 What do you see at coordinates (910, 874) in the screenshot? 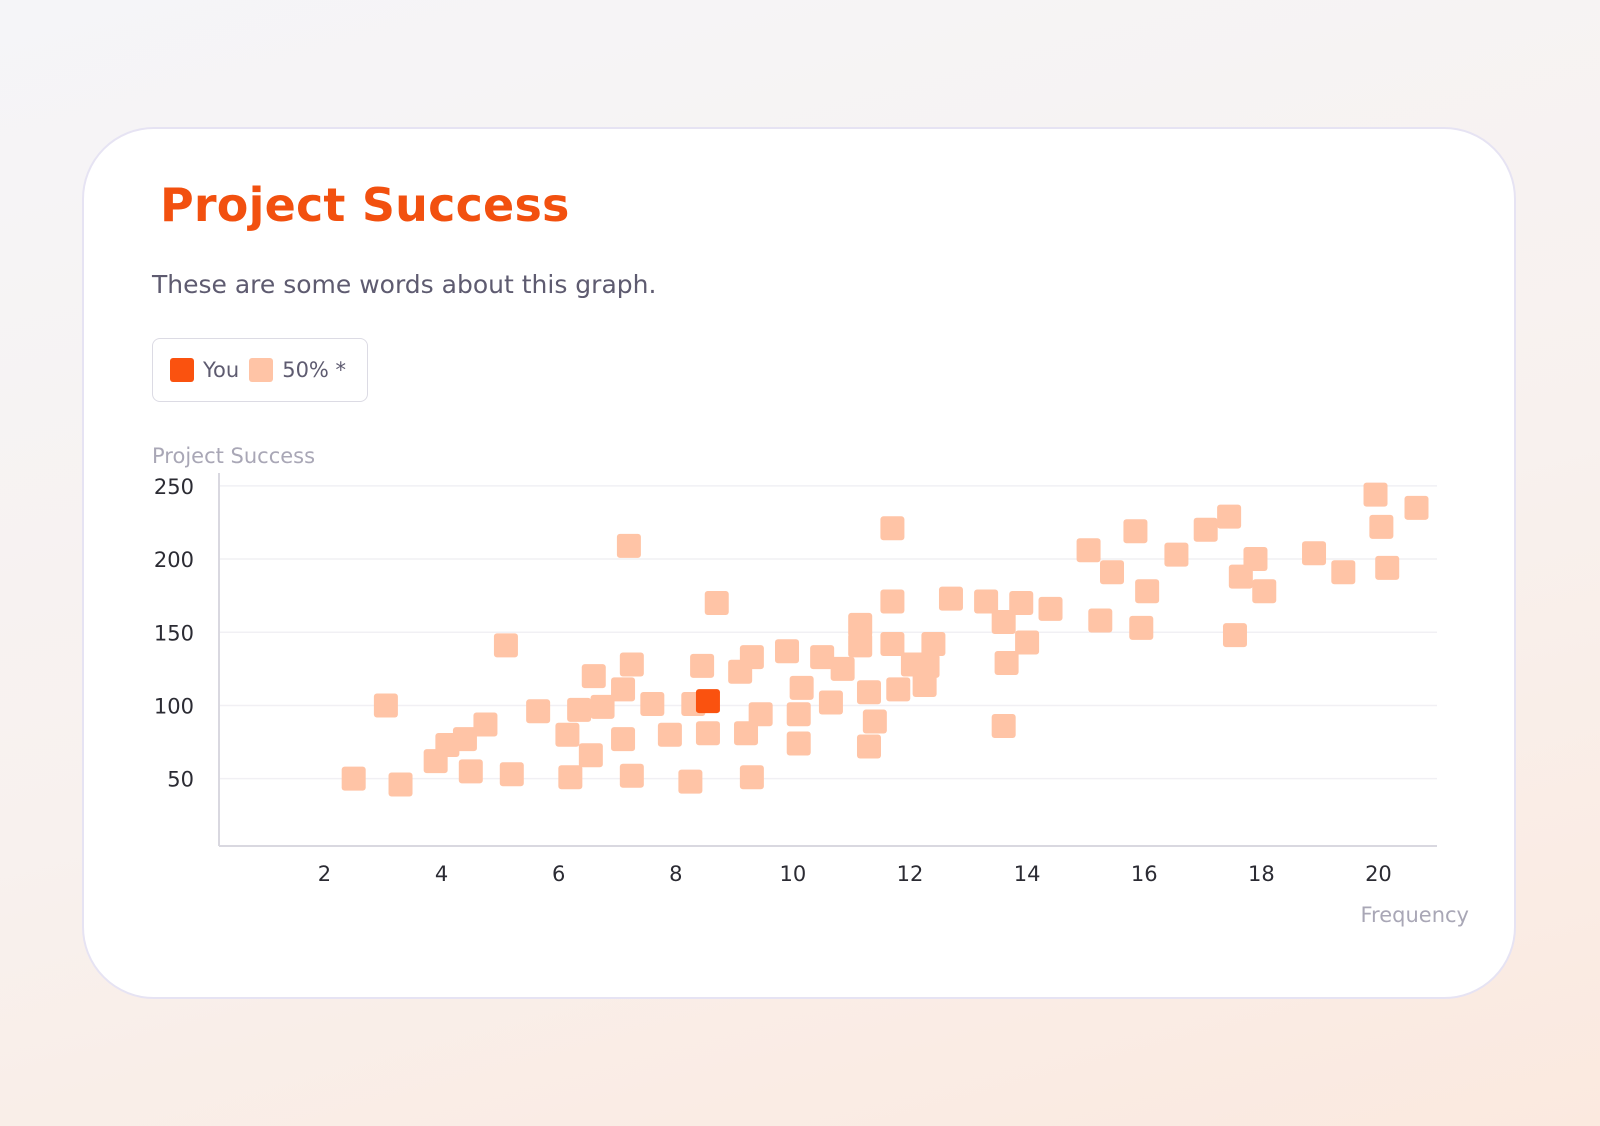
I see `x-tick-label-12: 12` at bounding box center [910, 874].